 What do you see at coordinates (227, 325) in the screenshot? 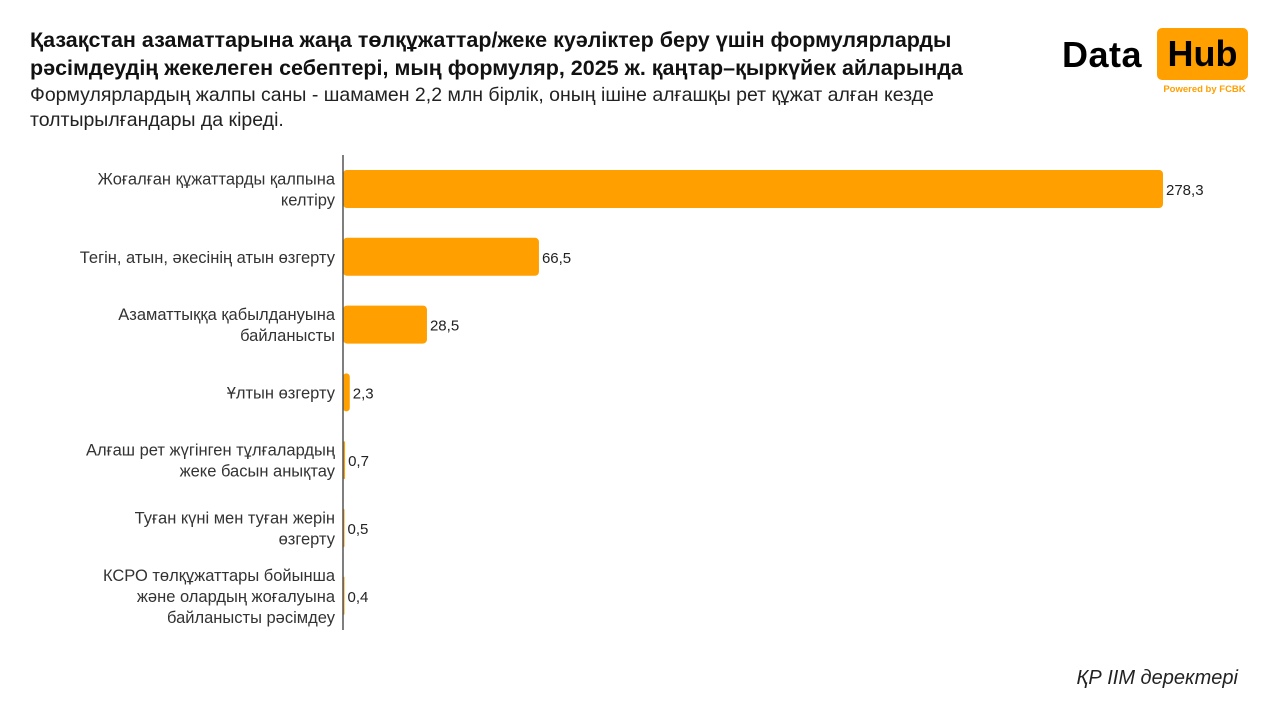
I see `category-label: Азаматтыққа қабылдануына байланысты` at bounding box center [227, 325].